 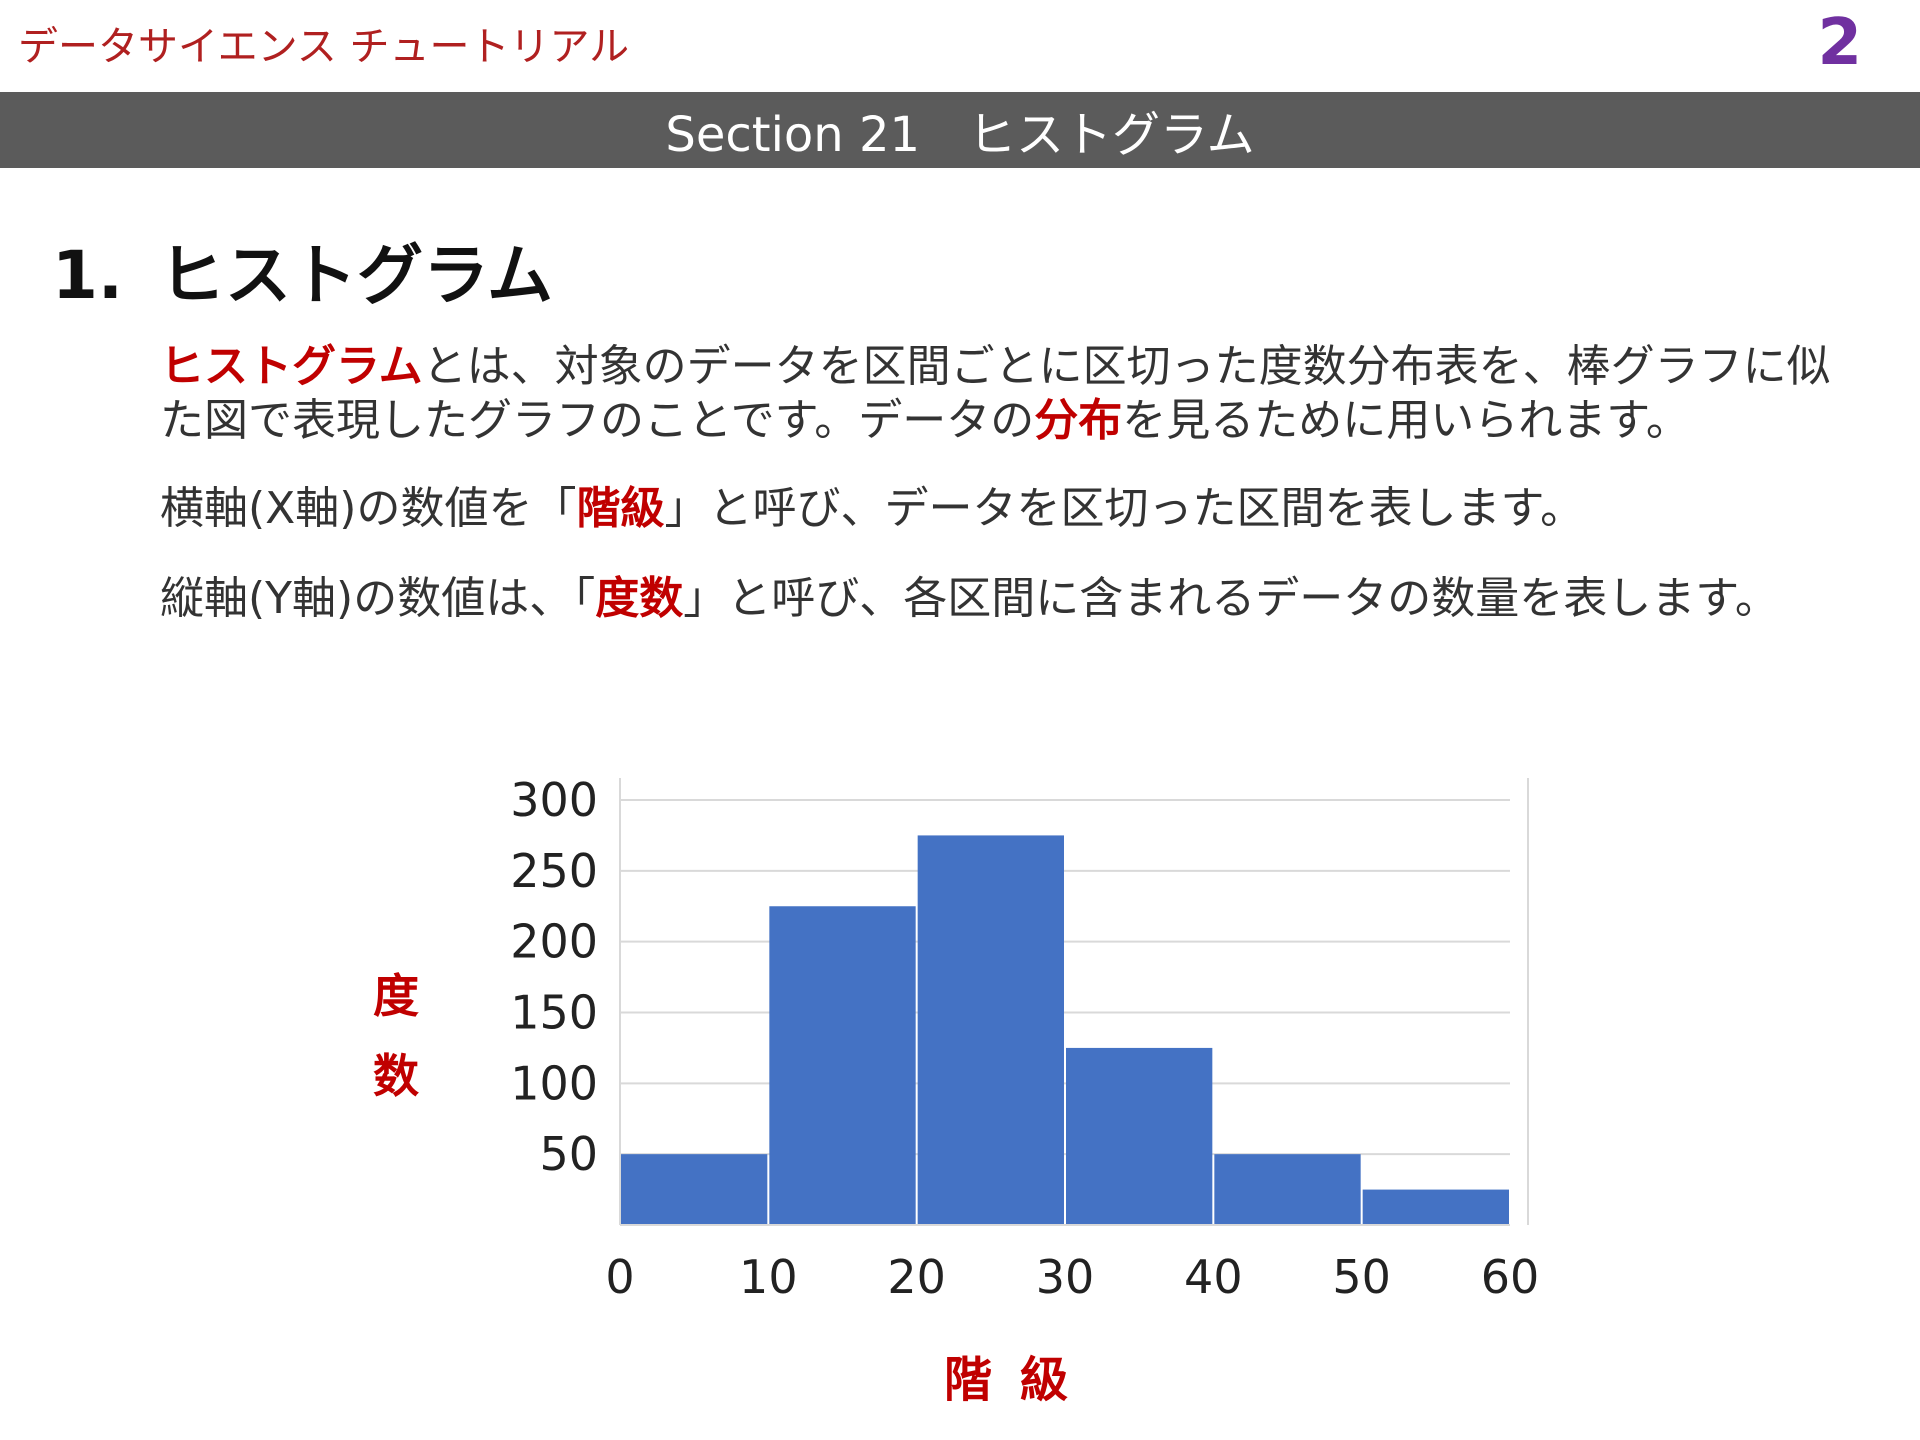 What do you see at coordinates (1361, 1277) in the screenshot?
I see `x-tick-label: 50` at bounding box center [1361, 1277].